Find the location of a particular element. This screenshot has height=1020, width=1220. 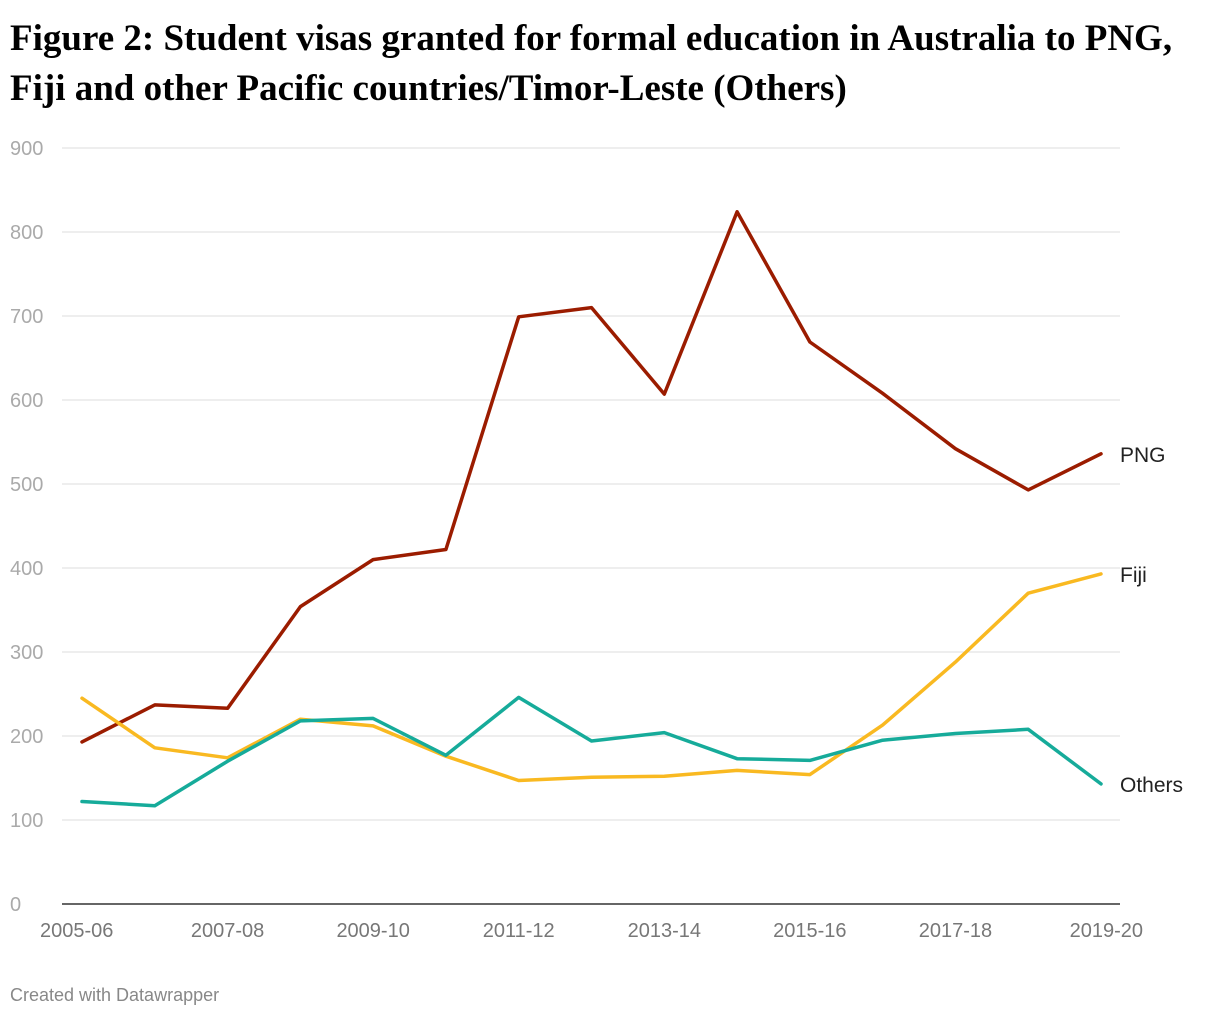

series-line-others is located at coordinates (591, 751).